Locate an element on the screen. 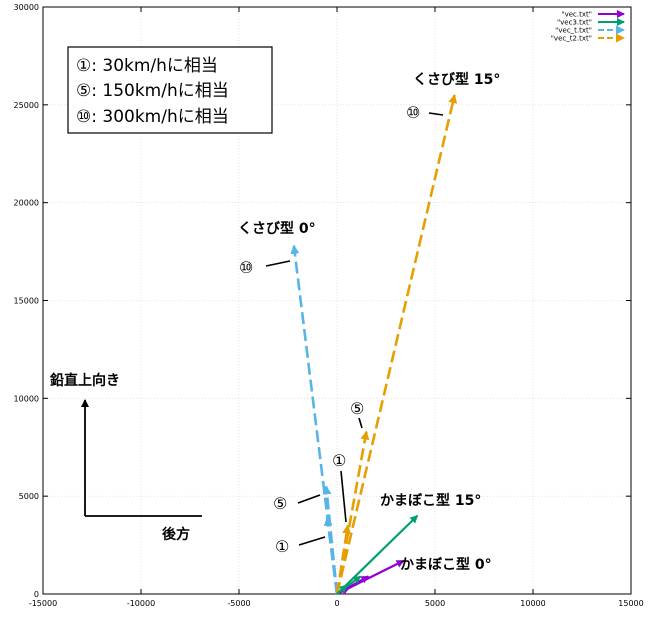 This screenshot has height=620, width=662. label-backward: 後方 is located at coordinates (176, 534).